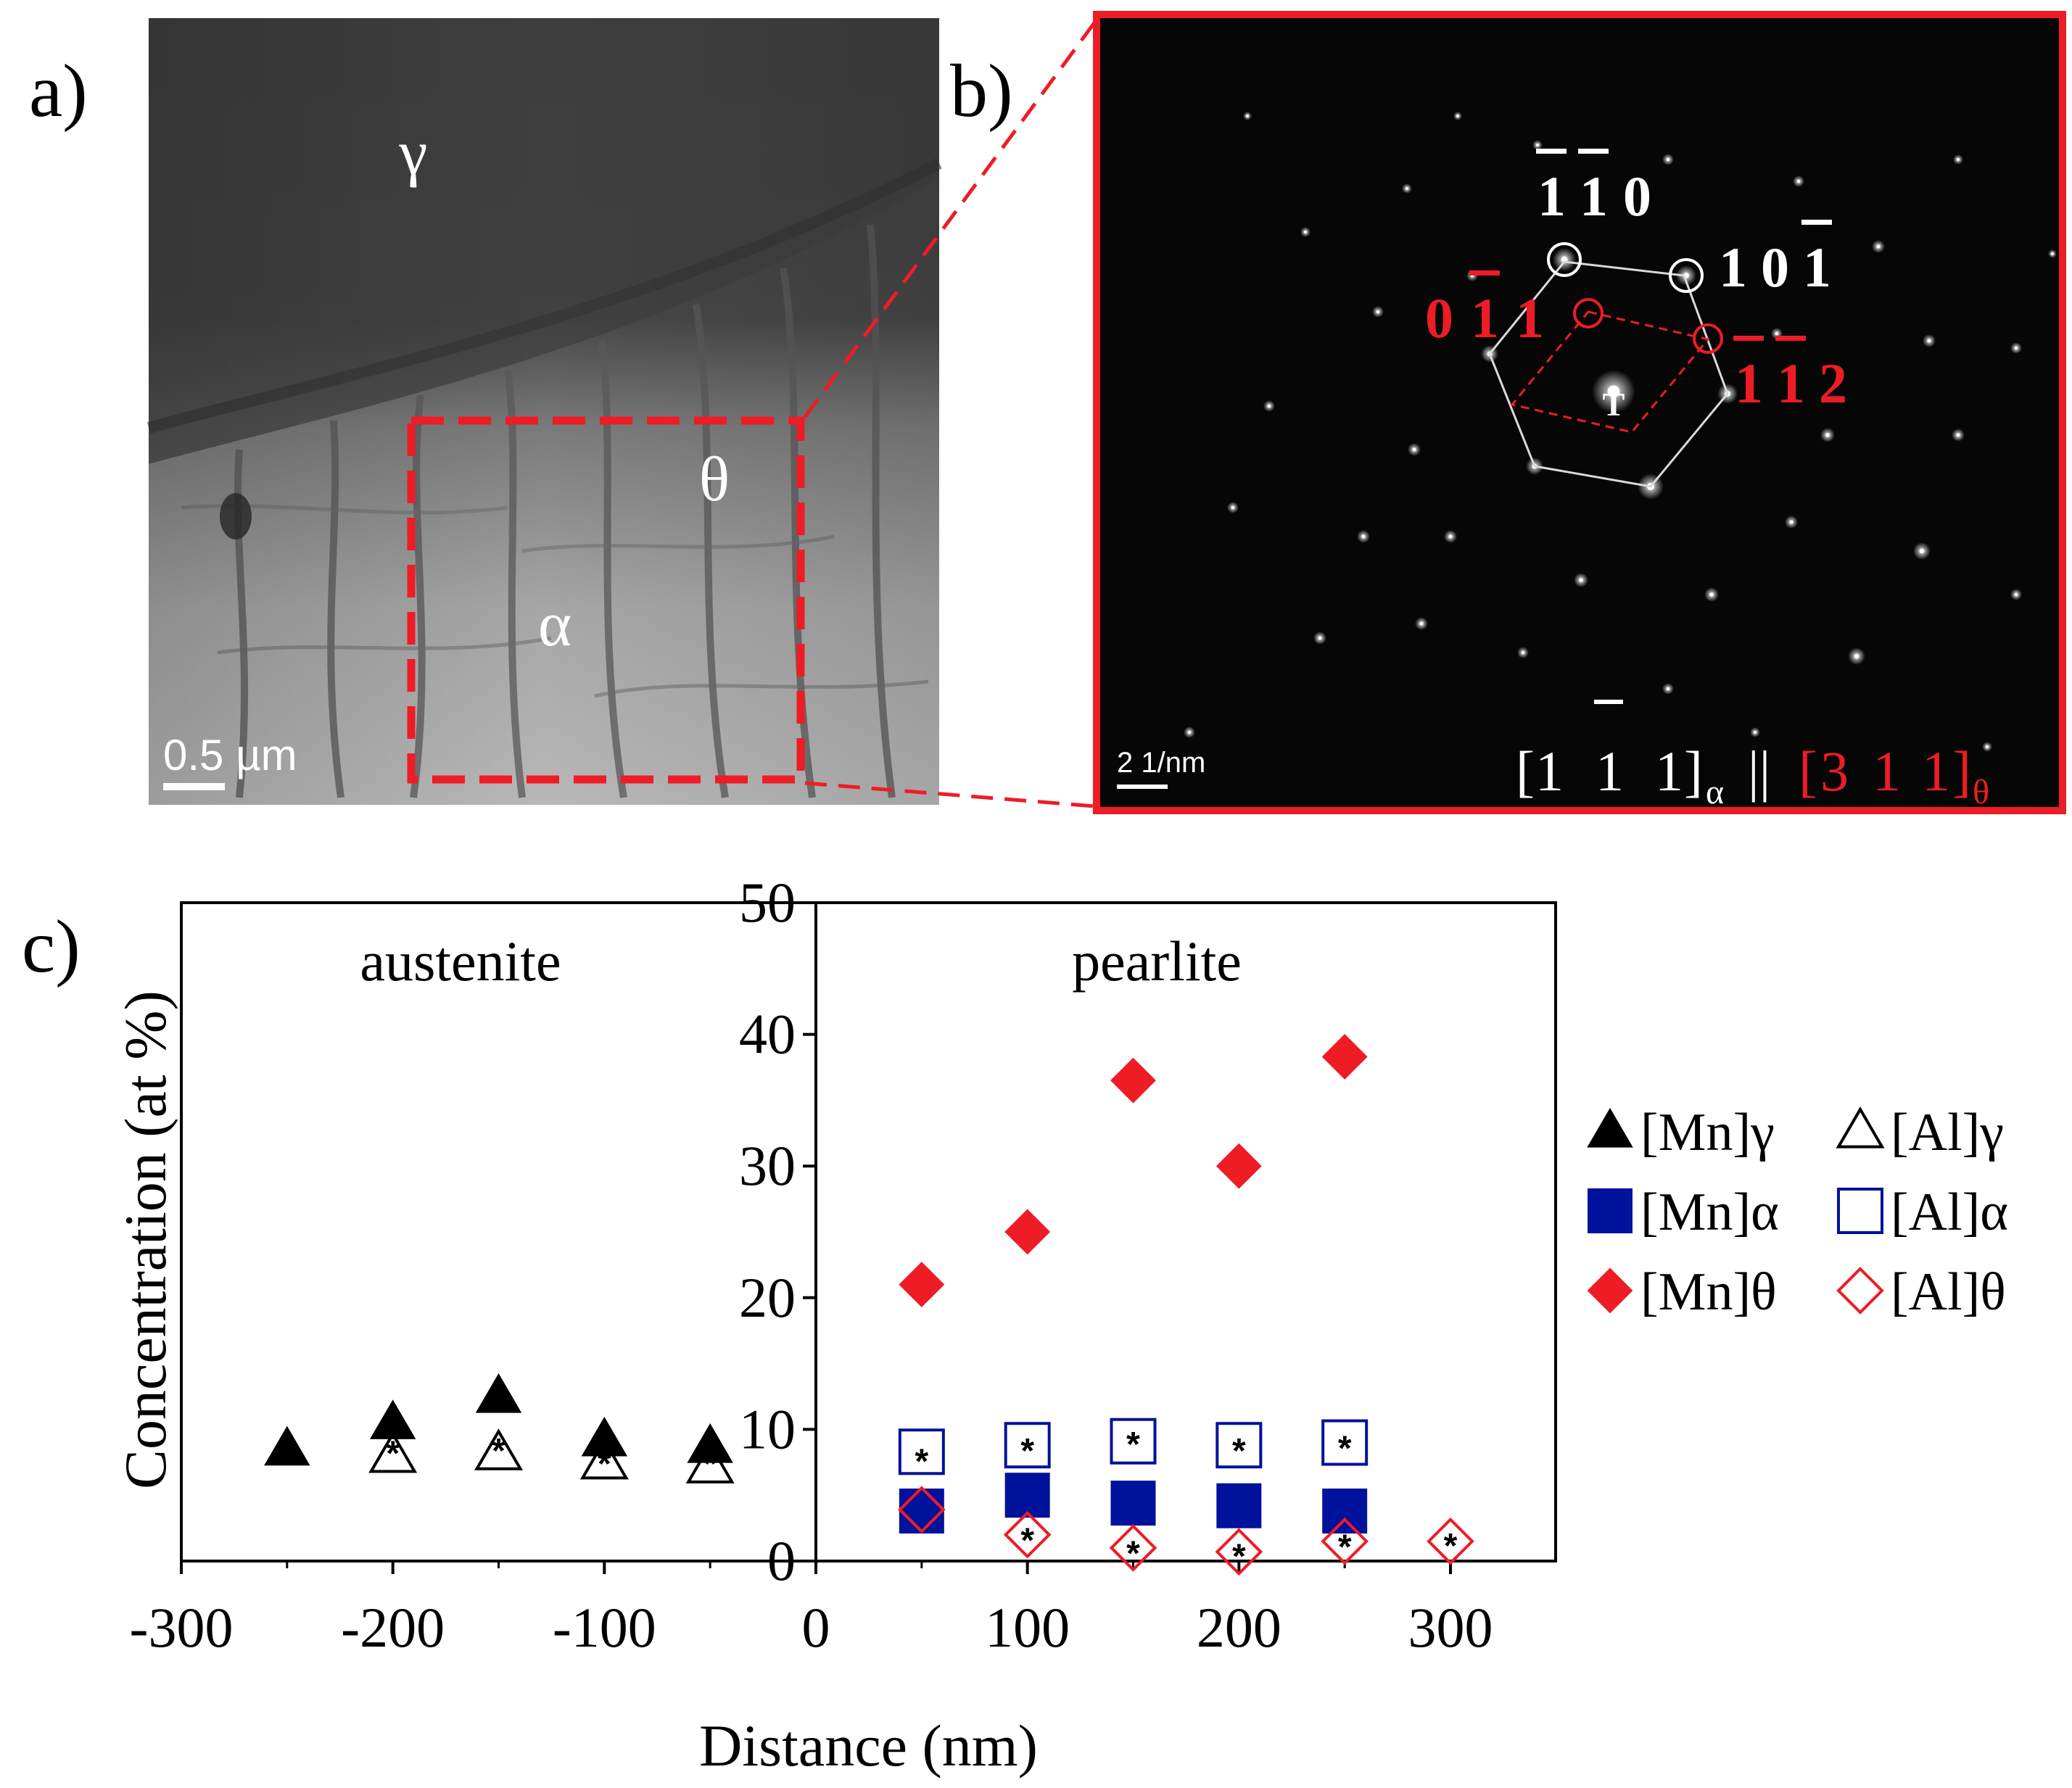  Describe the element at coordinates (1834, 771) in the screenshot. I see `svg-text: 3` at that location.